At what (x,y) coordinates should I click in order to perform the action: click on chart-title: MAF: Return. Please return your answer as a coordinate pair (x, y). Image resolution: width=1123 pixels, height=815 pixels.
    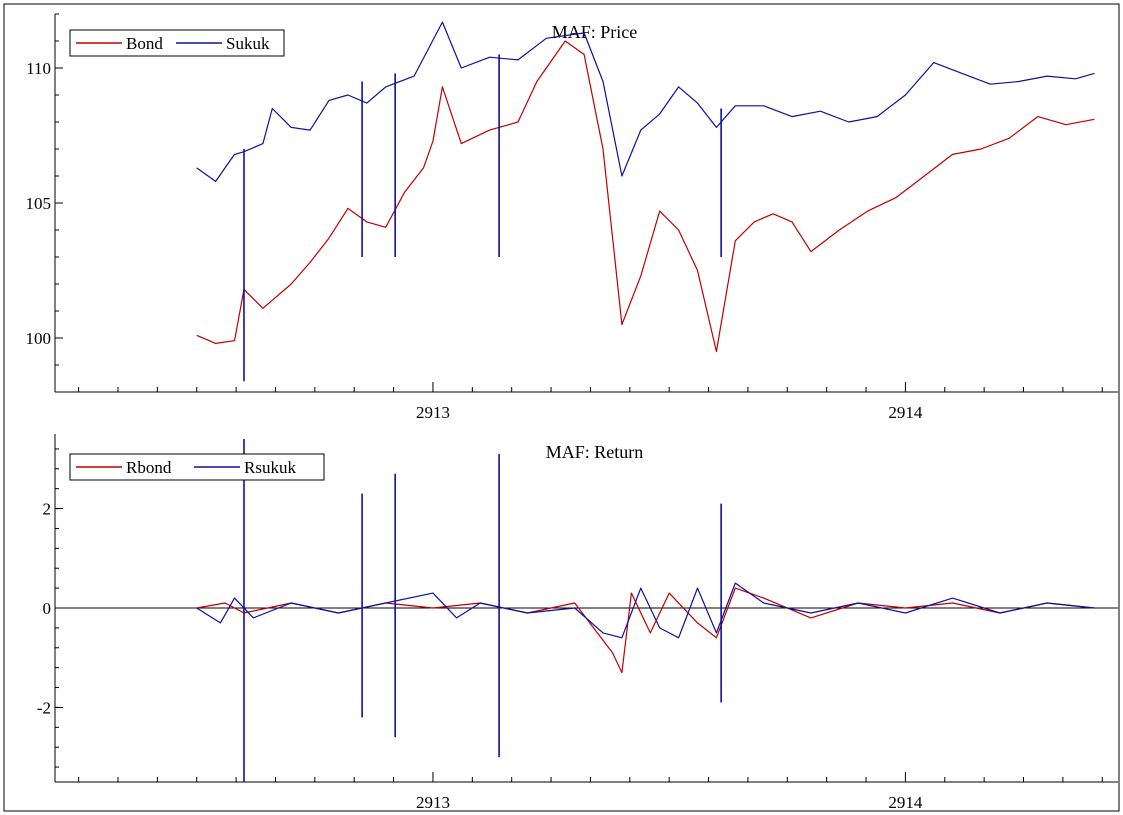
    Looking at the image, I should click on (595, 452).